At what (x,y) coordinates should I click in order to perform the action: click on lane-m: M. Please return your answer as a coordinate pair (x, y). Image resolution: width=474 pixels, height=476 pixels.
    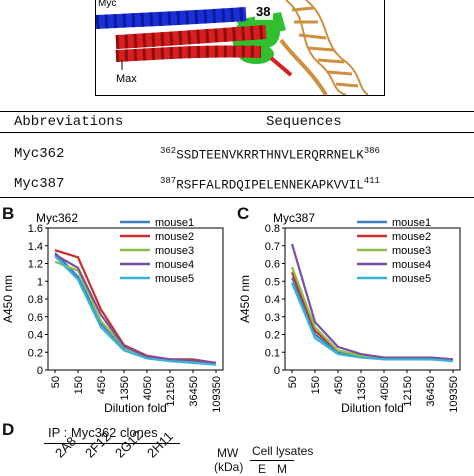
    Looking at the image, I should click on (282, 469).